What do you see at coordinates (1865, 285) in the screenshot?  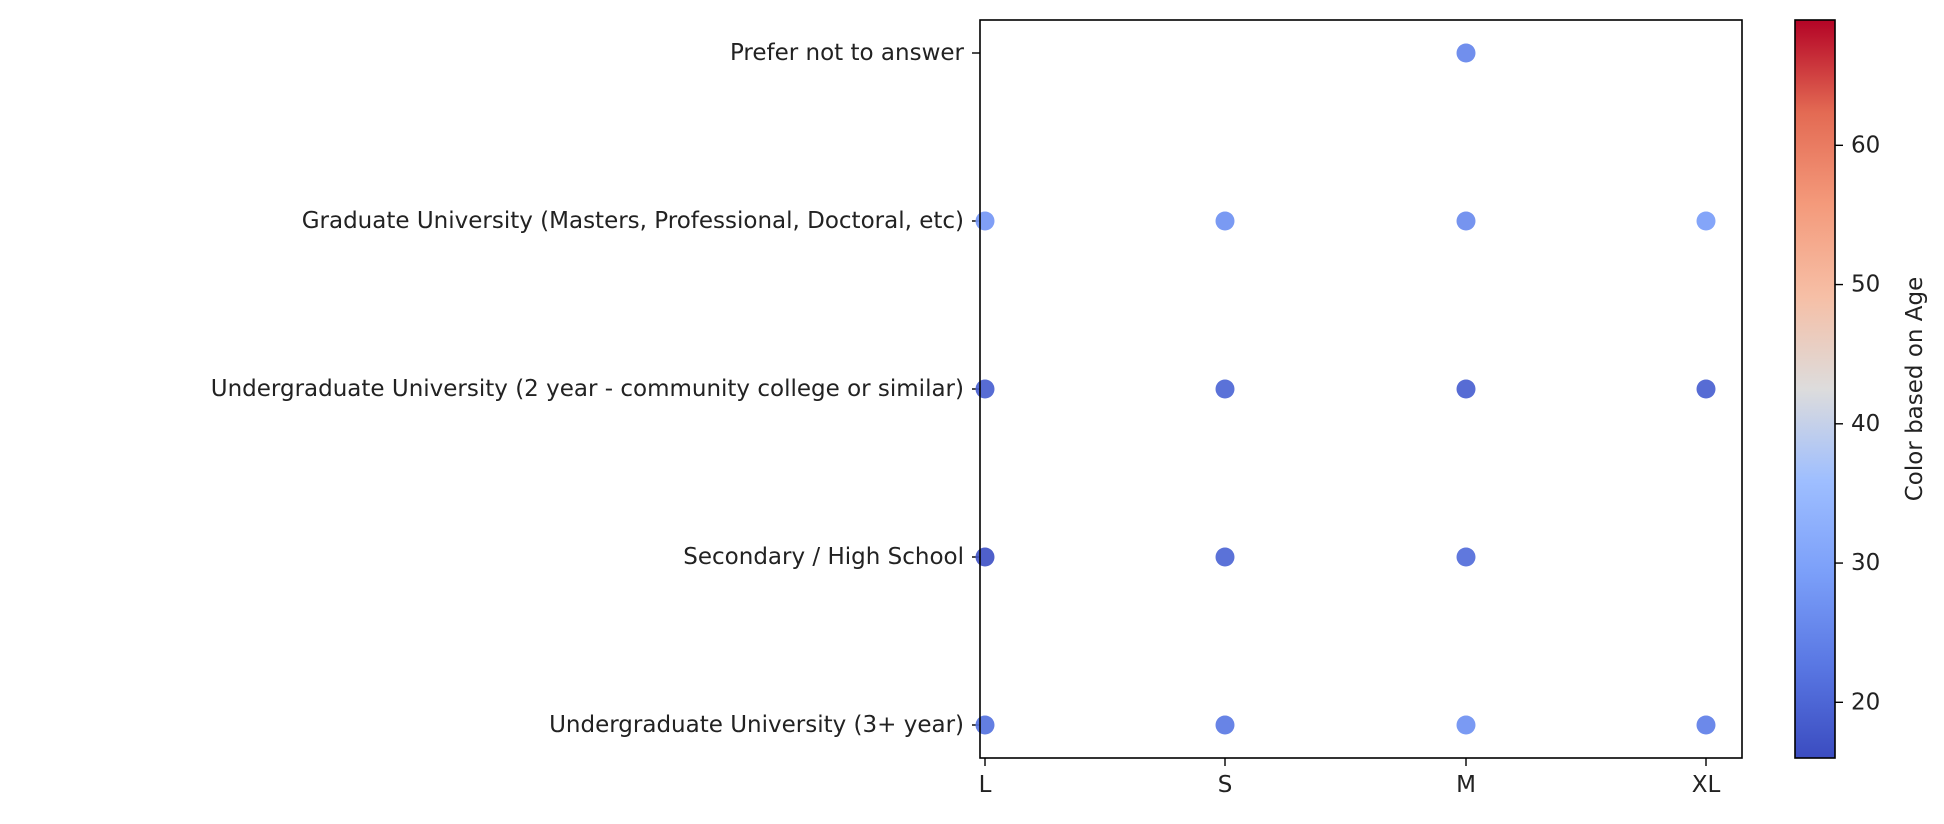 I see `colorbar-tick-label: 50` at bounding box center [1865, 285].